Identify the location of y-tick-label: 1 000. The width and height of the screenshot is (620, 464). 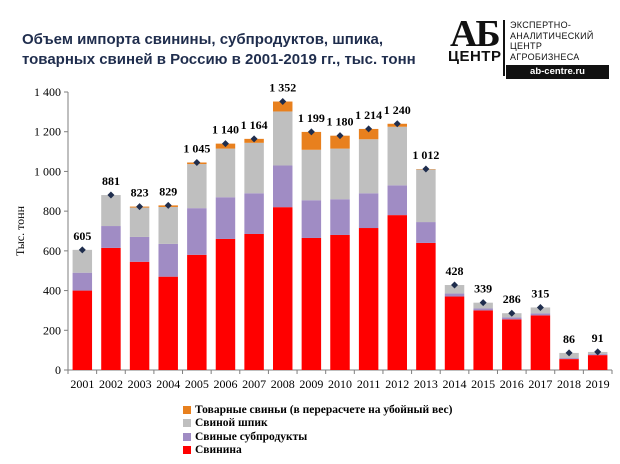
(47, 171).